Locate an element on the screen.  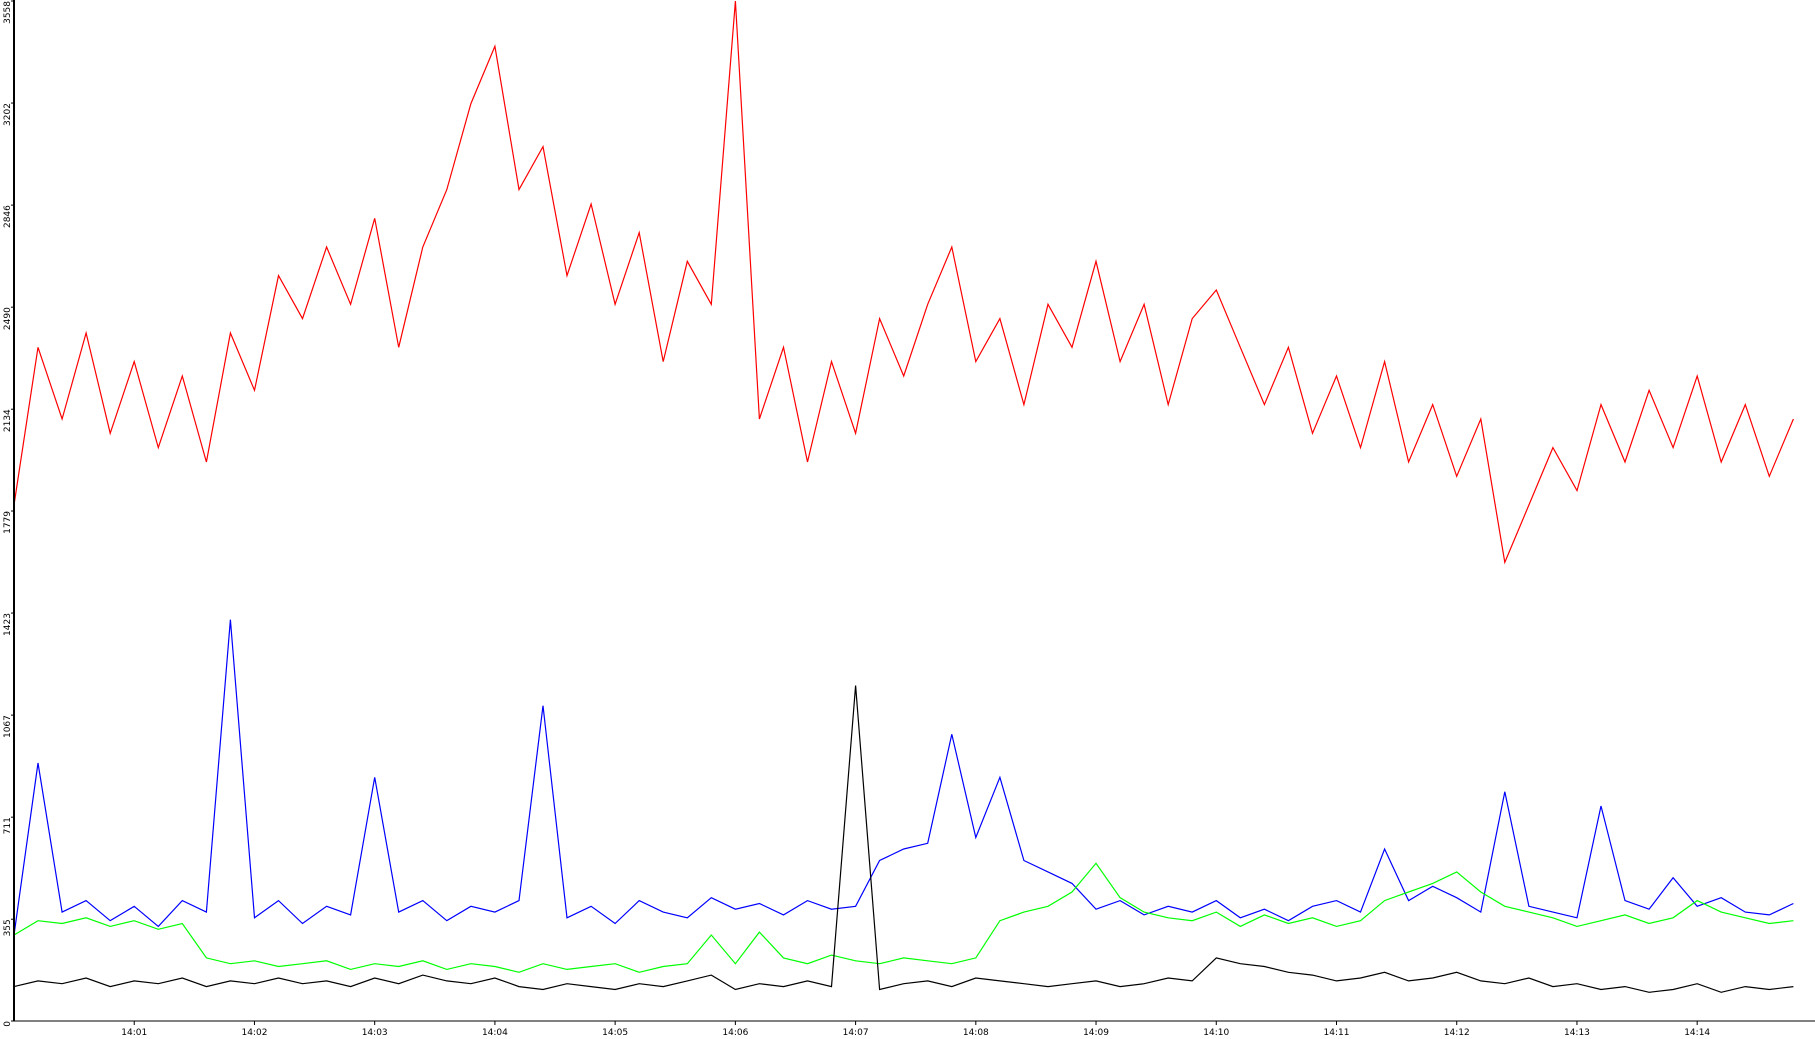
x-tick-label: 14:05 is located at coordinates (615, 1033).